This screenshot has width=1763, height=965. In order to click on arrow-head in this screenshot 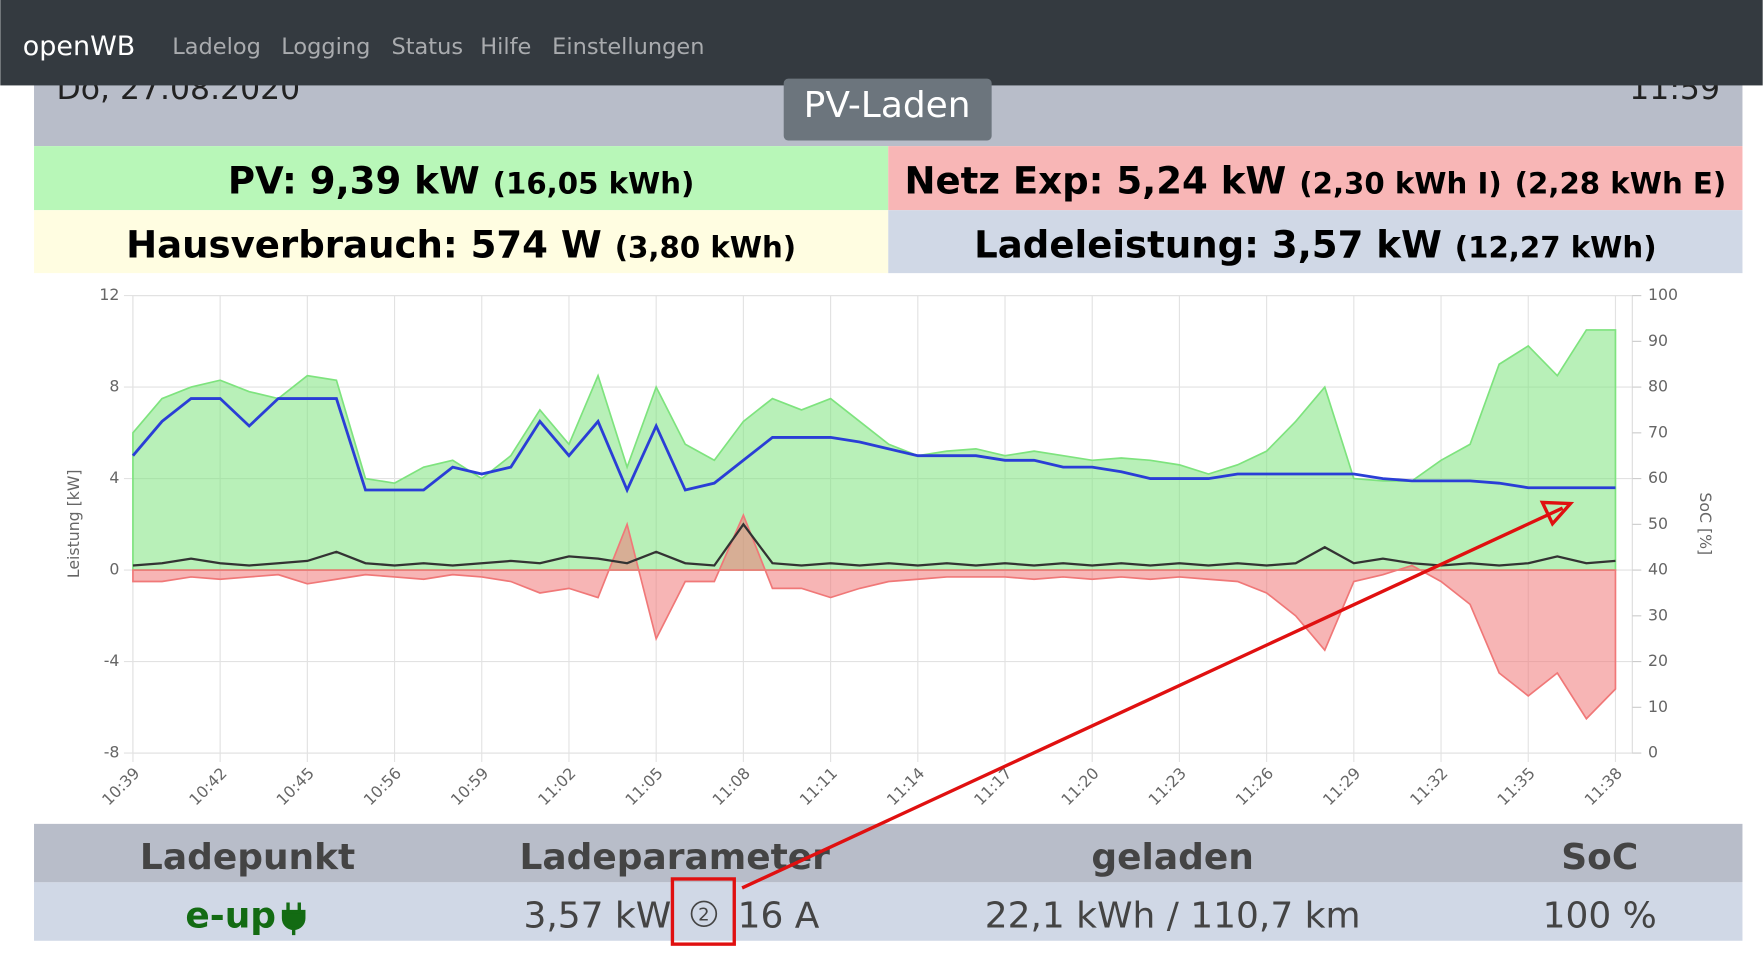, I will do `click(1557, 513)`.